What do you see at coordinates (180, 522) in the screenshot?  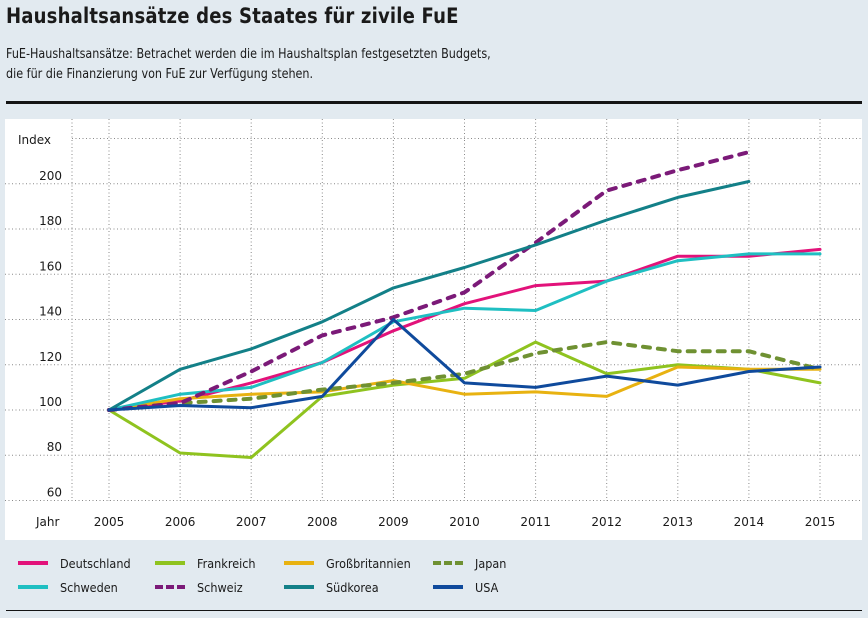 I see `x-tick-label: 2006` at bounding box center [180, 522].